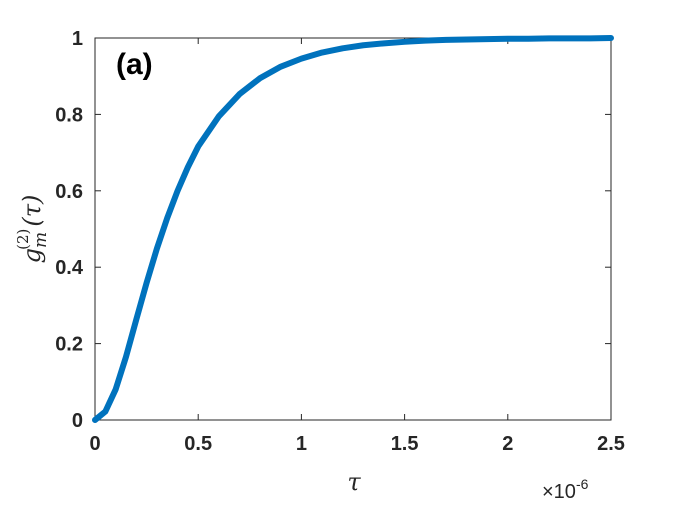 Image resolution: width=677 pixels, height=508 pixels. Describe the element at coordinates (69, 192) in the screenshot. I see `y-tick-label: 0.6` at that location.